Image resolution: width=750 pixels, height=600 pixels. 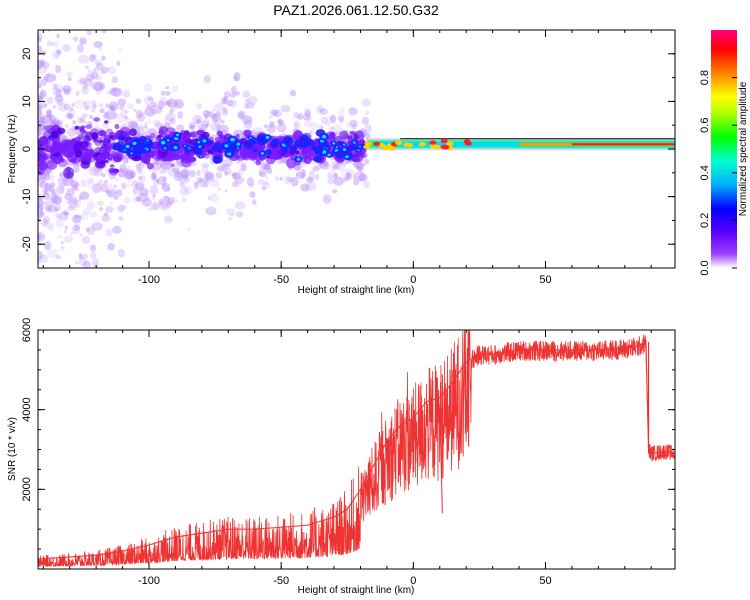 What do you see at coordinates (27, 244) in the screenshot?
I see `spectrogram-y-tick-label: -20` at bounding box center [27, 244].